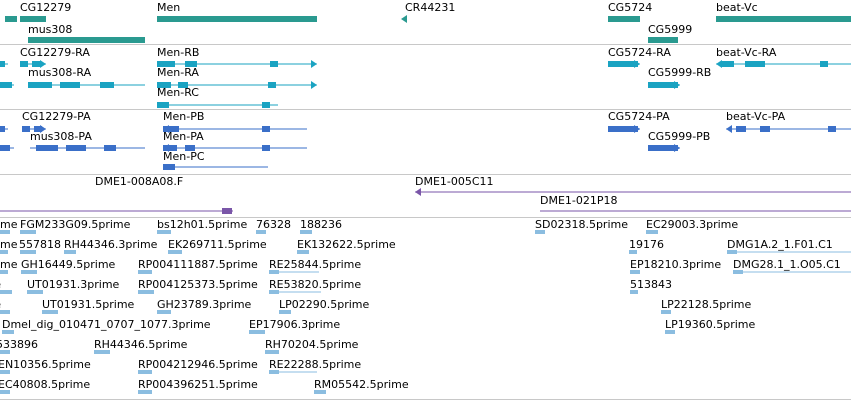 The image size is (851, 401). Describe the element at coordinates (106, 324) in the screenshot. I see `est-label: Dmel_dig_010471_0707_1077.3prime` at that location.